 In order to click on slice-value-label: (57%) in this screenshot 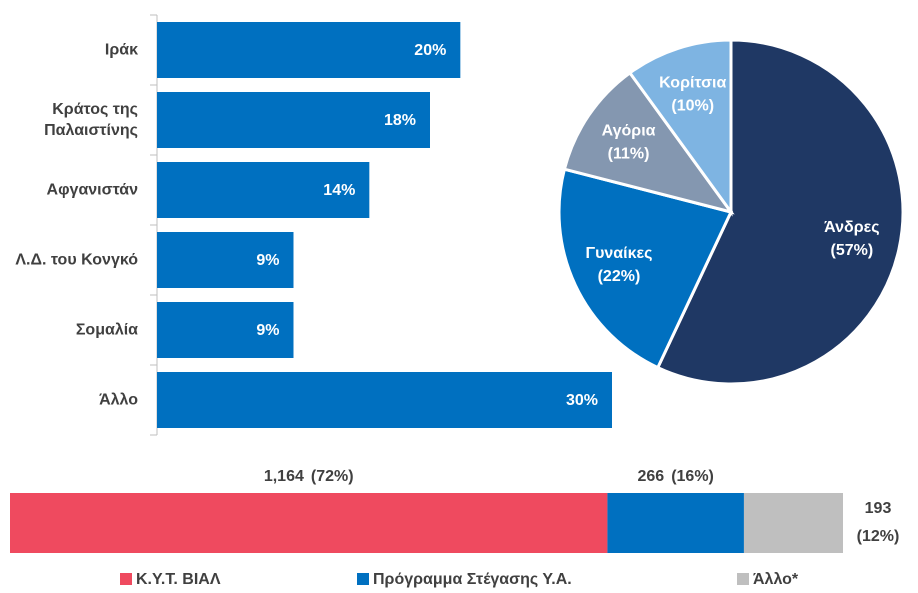, I will do `click(852, 250)`.